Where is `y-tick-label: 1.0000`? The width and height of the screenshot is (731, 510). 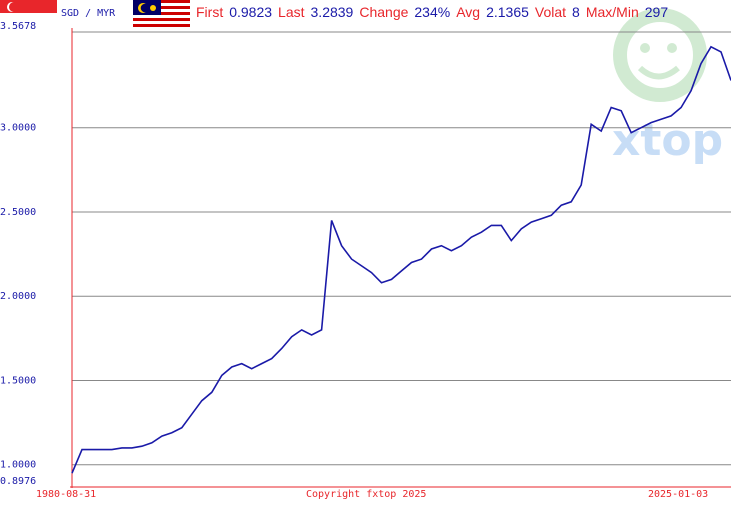
y-tick-label: 1.0000 is located at coordinates (18, 465).